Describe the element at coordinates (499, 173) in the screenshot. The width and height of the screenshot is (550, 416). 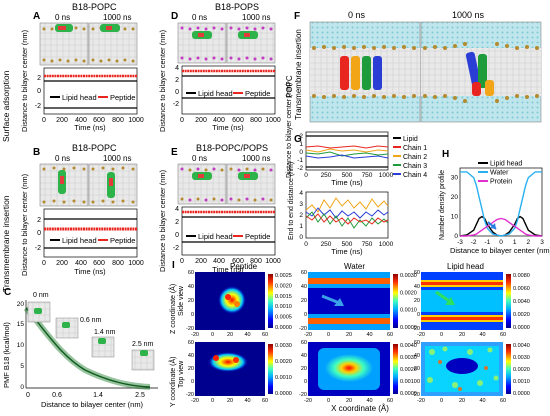
I see `legend-label: Water` at that location.